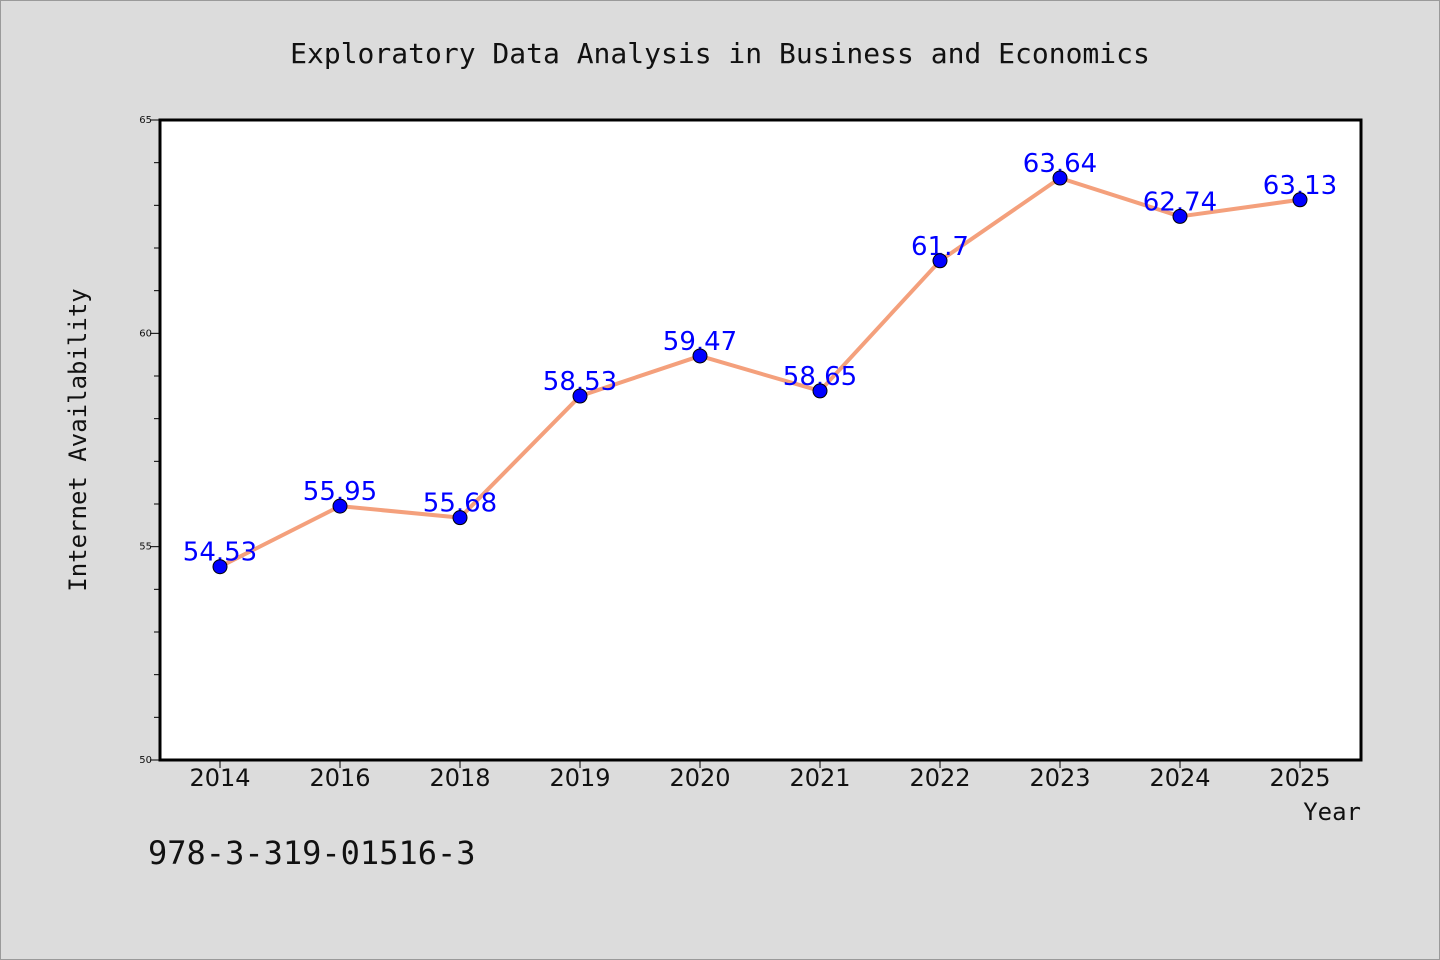  I want to click on x-tick-label: 2022, so click(939, 778).